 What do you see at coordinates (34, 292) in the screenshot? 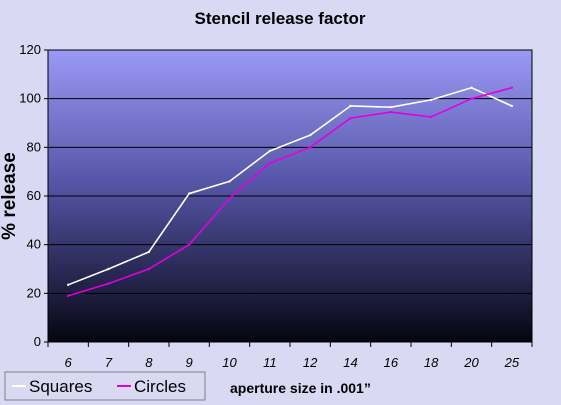
I see `y-tick-label: 20` at bounding box center [34, 292].